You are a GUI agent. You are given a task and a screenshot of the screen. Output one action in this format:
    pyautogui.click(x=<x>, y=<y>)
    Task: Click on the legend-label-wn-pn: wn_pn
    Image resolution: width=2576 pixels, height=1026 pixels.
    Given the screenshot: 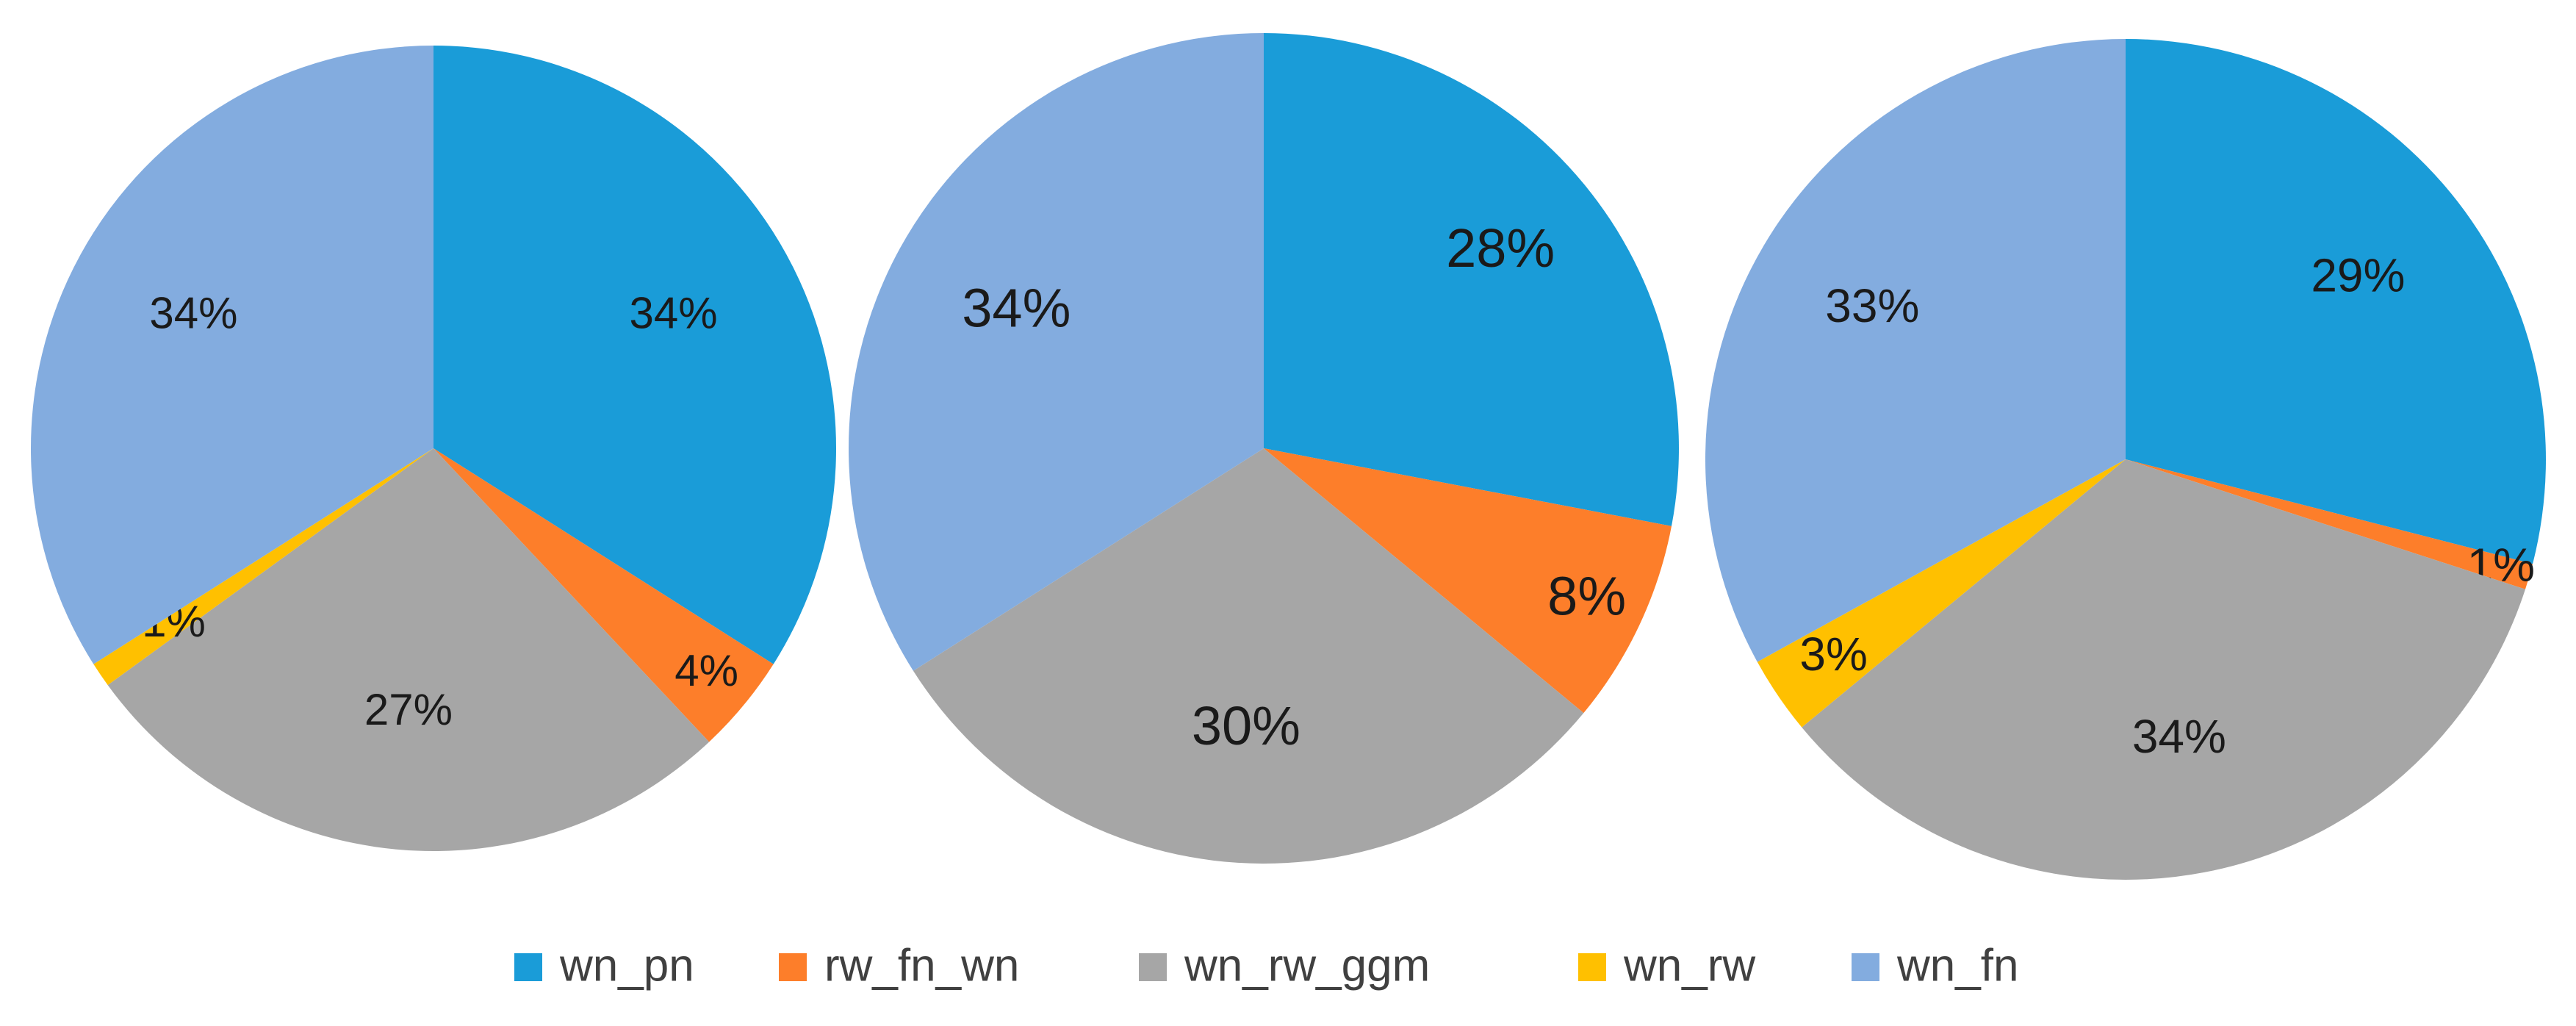 What is the action you would take?
    pyautogui.click(x=626, y=965)
    